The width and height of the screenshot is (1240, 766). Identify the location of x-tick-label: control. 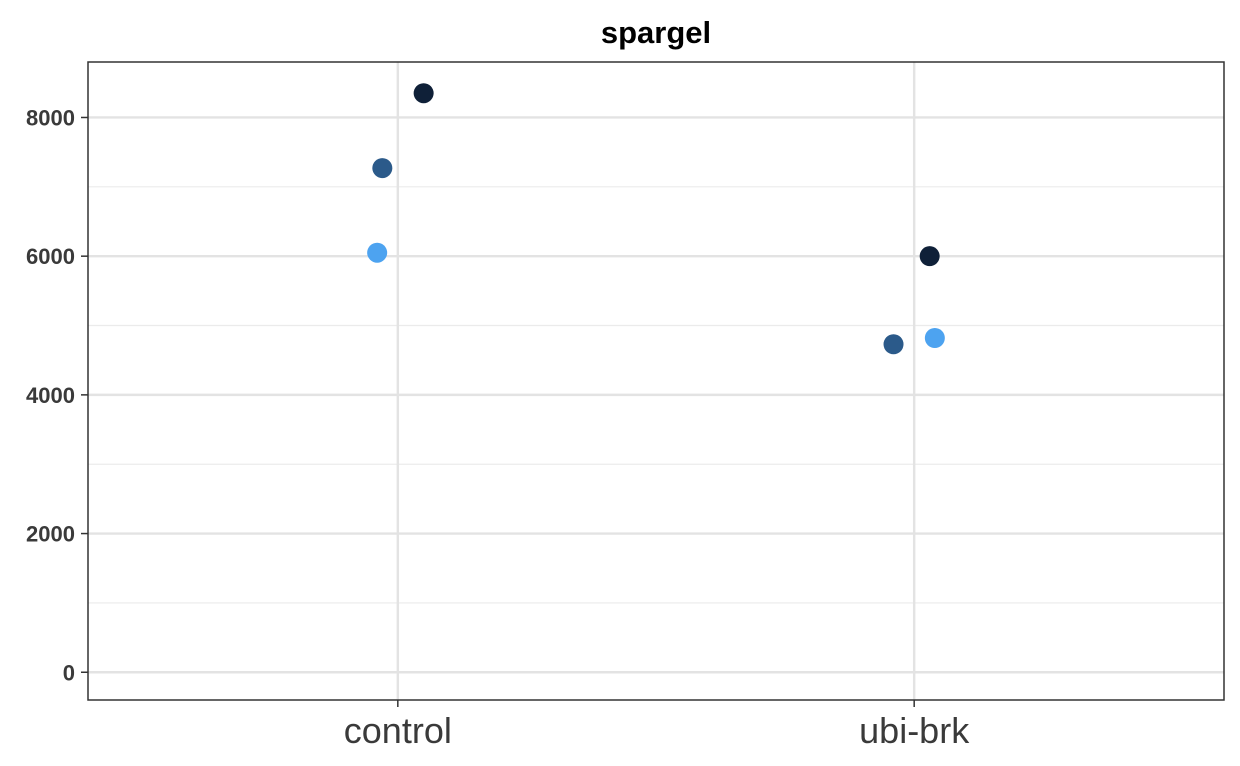
(398, 730).